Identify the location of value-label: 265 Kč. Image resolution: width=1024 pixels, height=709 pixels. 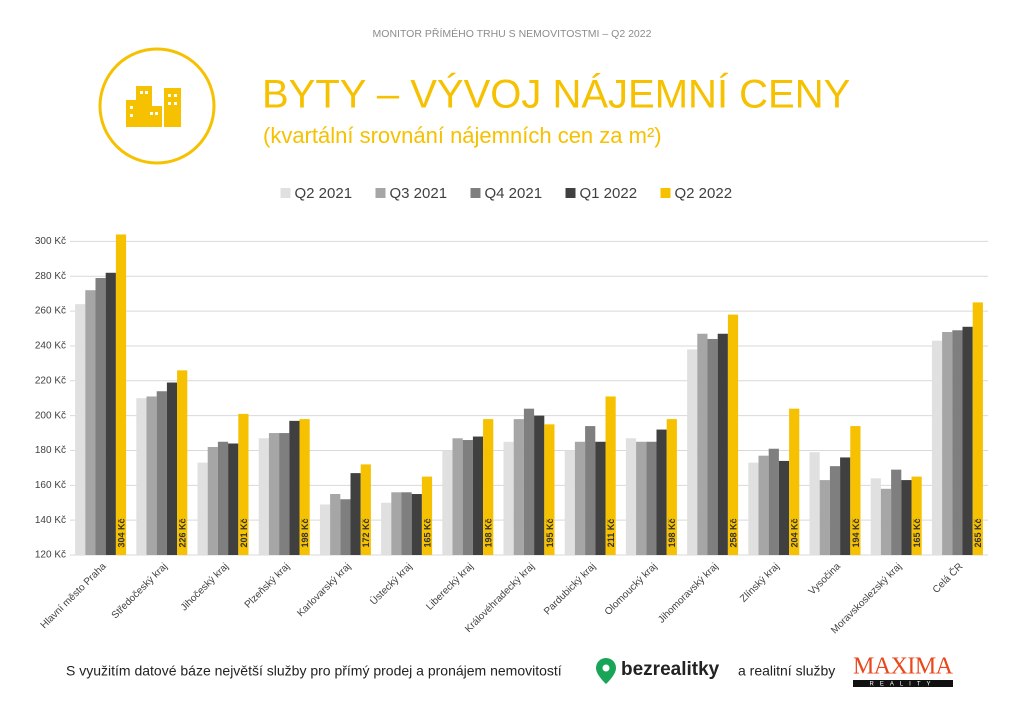
(978, 532).